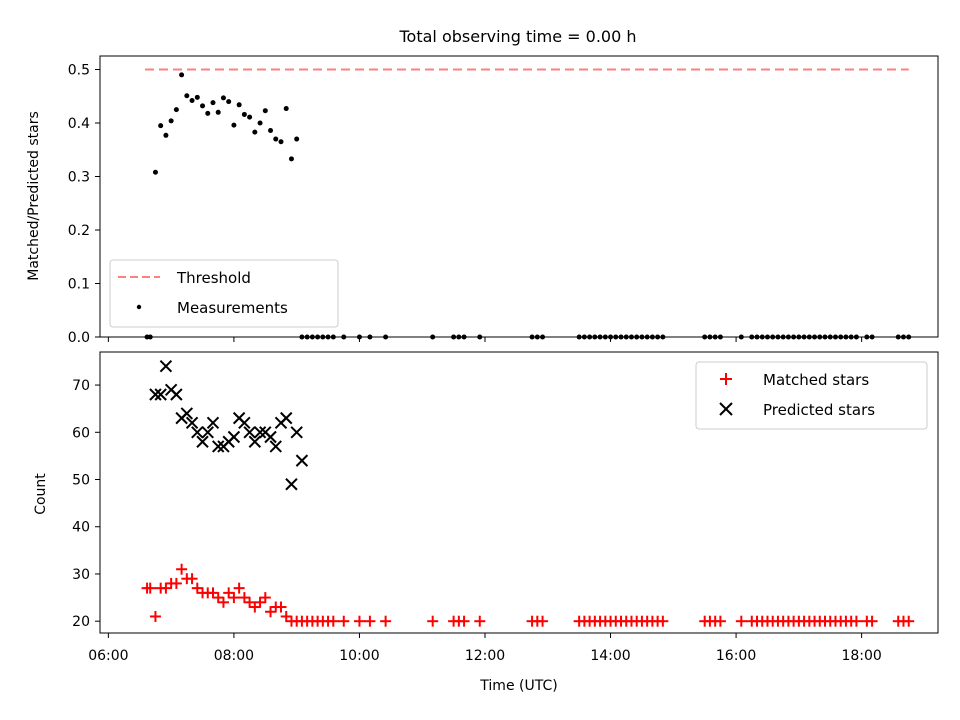 Image resolution: width=960 pixels, height=720 pixels. I want to click on x-tick-label: 10:00, so click(359, 656).